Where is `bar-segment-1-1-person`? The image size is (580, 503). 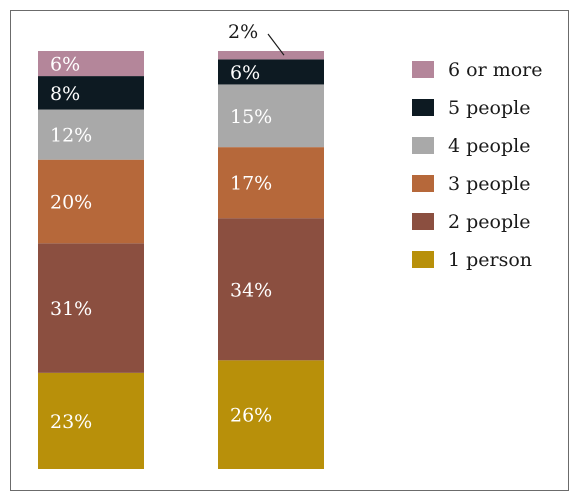
bar-segment-1-1-person is located at coordinates (91, 420).